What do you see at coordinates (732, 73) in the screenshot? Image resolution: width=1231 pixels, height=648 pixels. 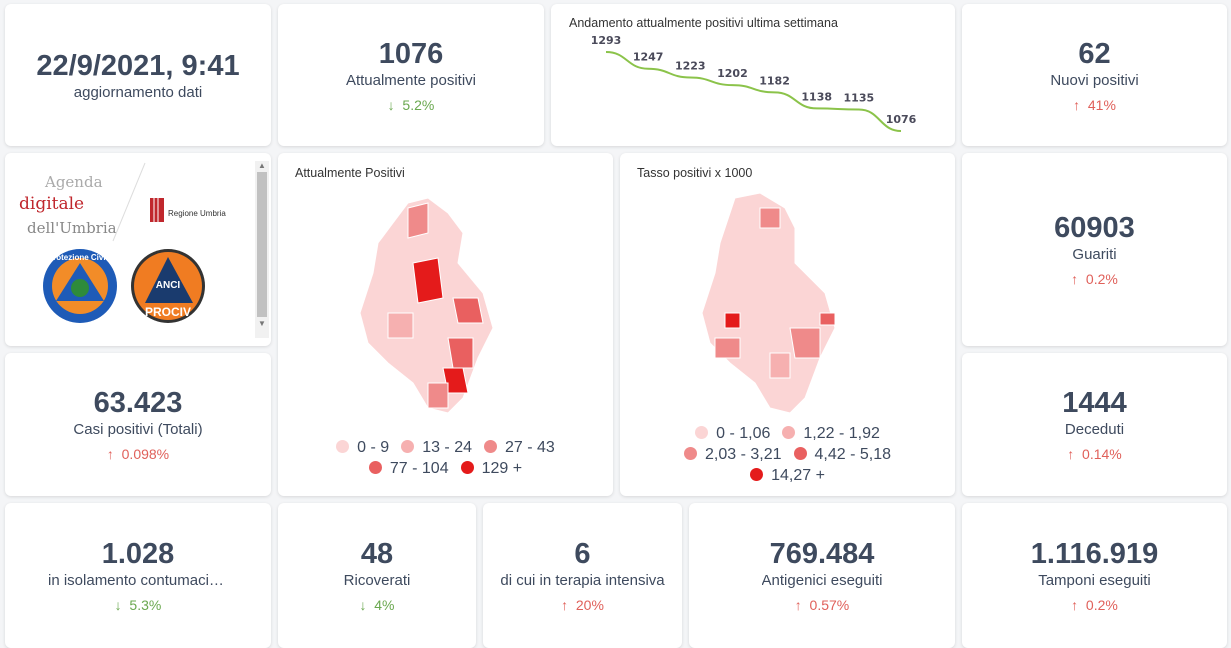 I see `data-label: 1202` at bounding box center [732, 73].